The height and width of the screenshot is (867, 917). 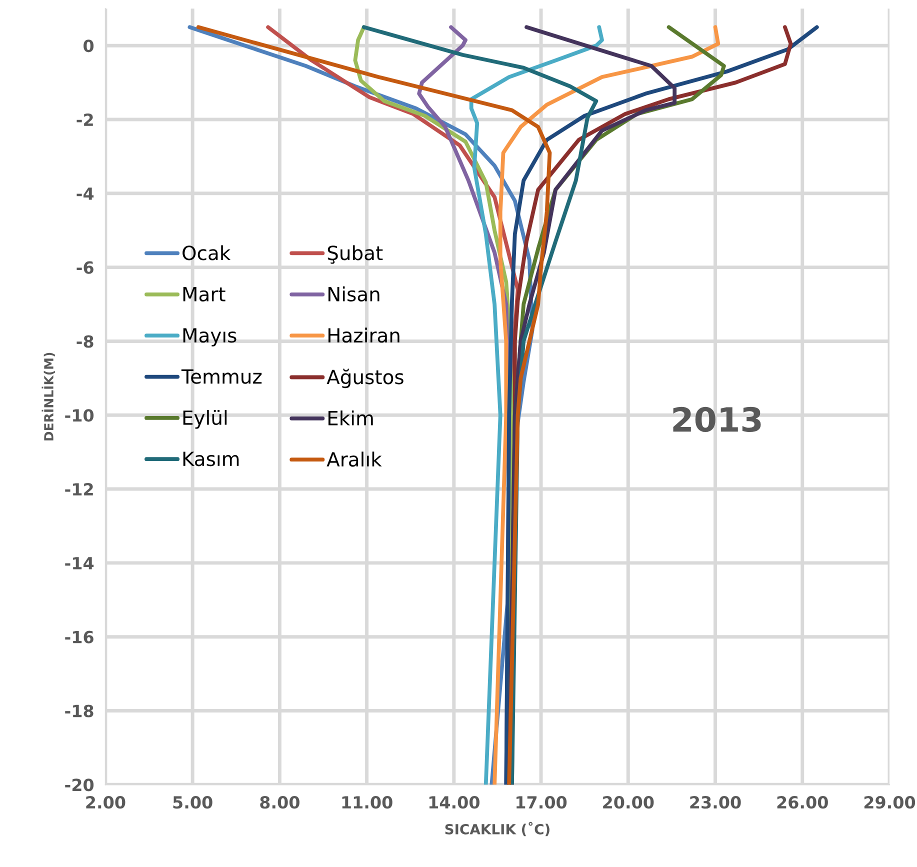 I want to click on x-tick-label: 5.00, so click(x=192, y=802).